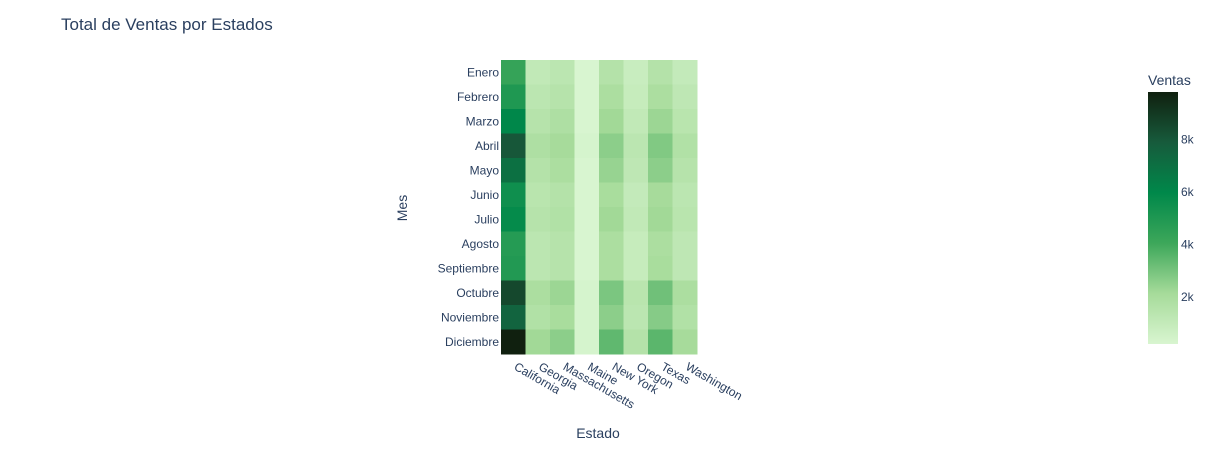  I want to click on x-axis-title: Estado, so click(598, 433).